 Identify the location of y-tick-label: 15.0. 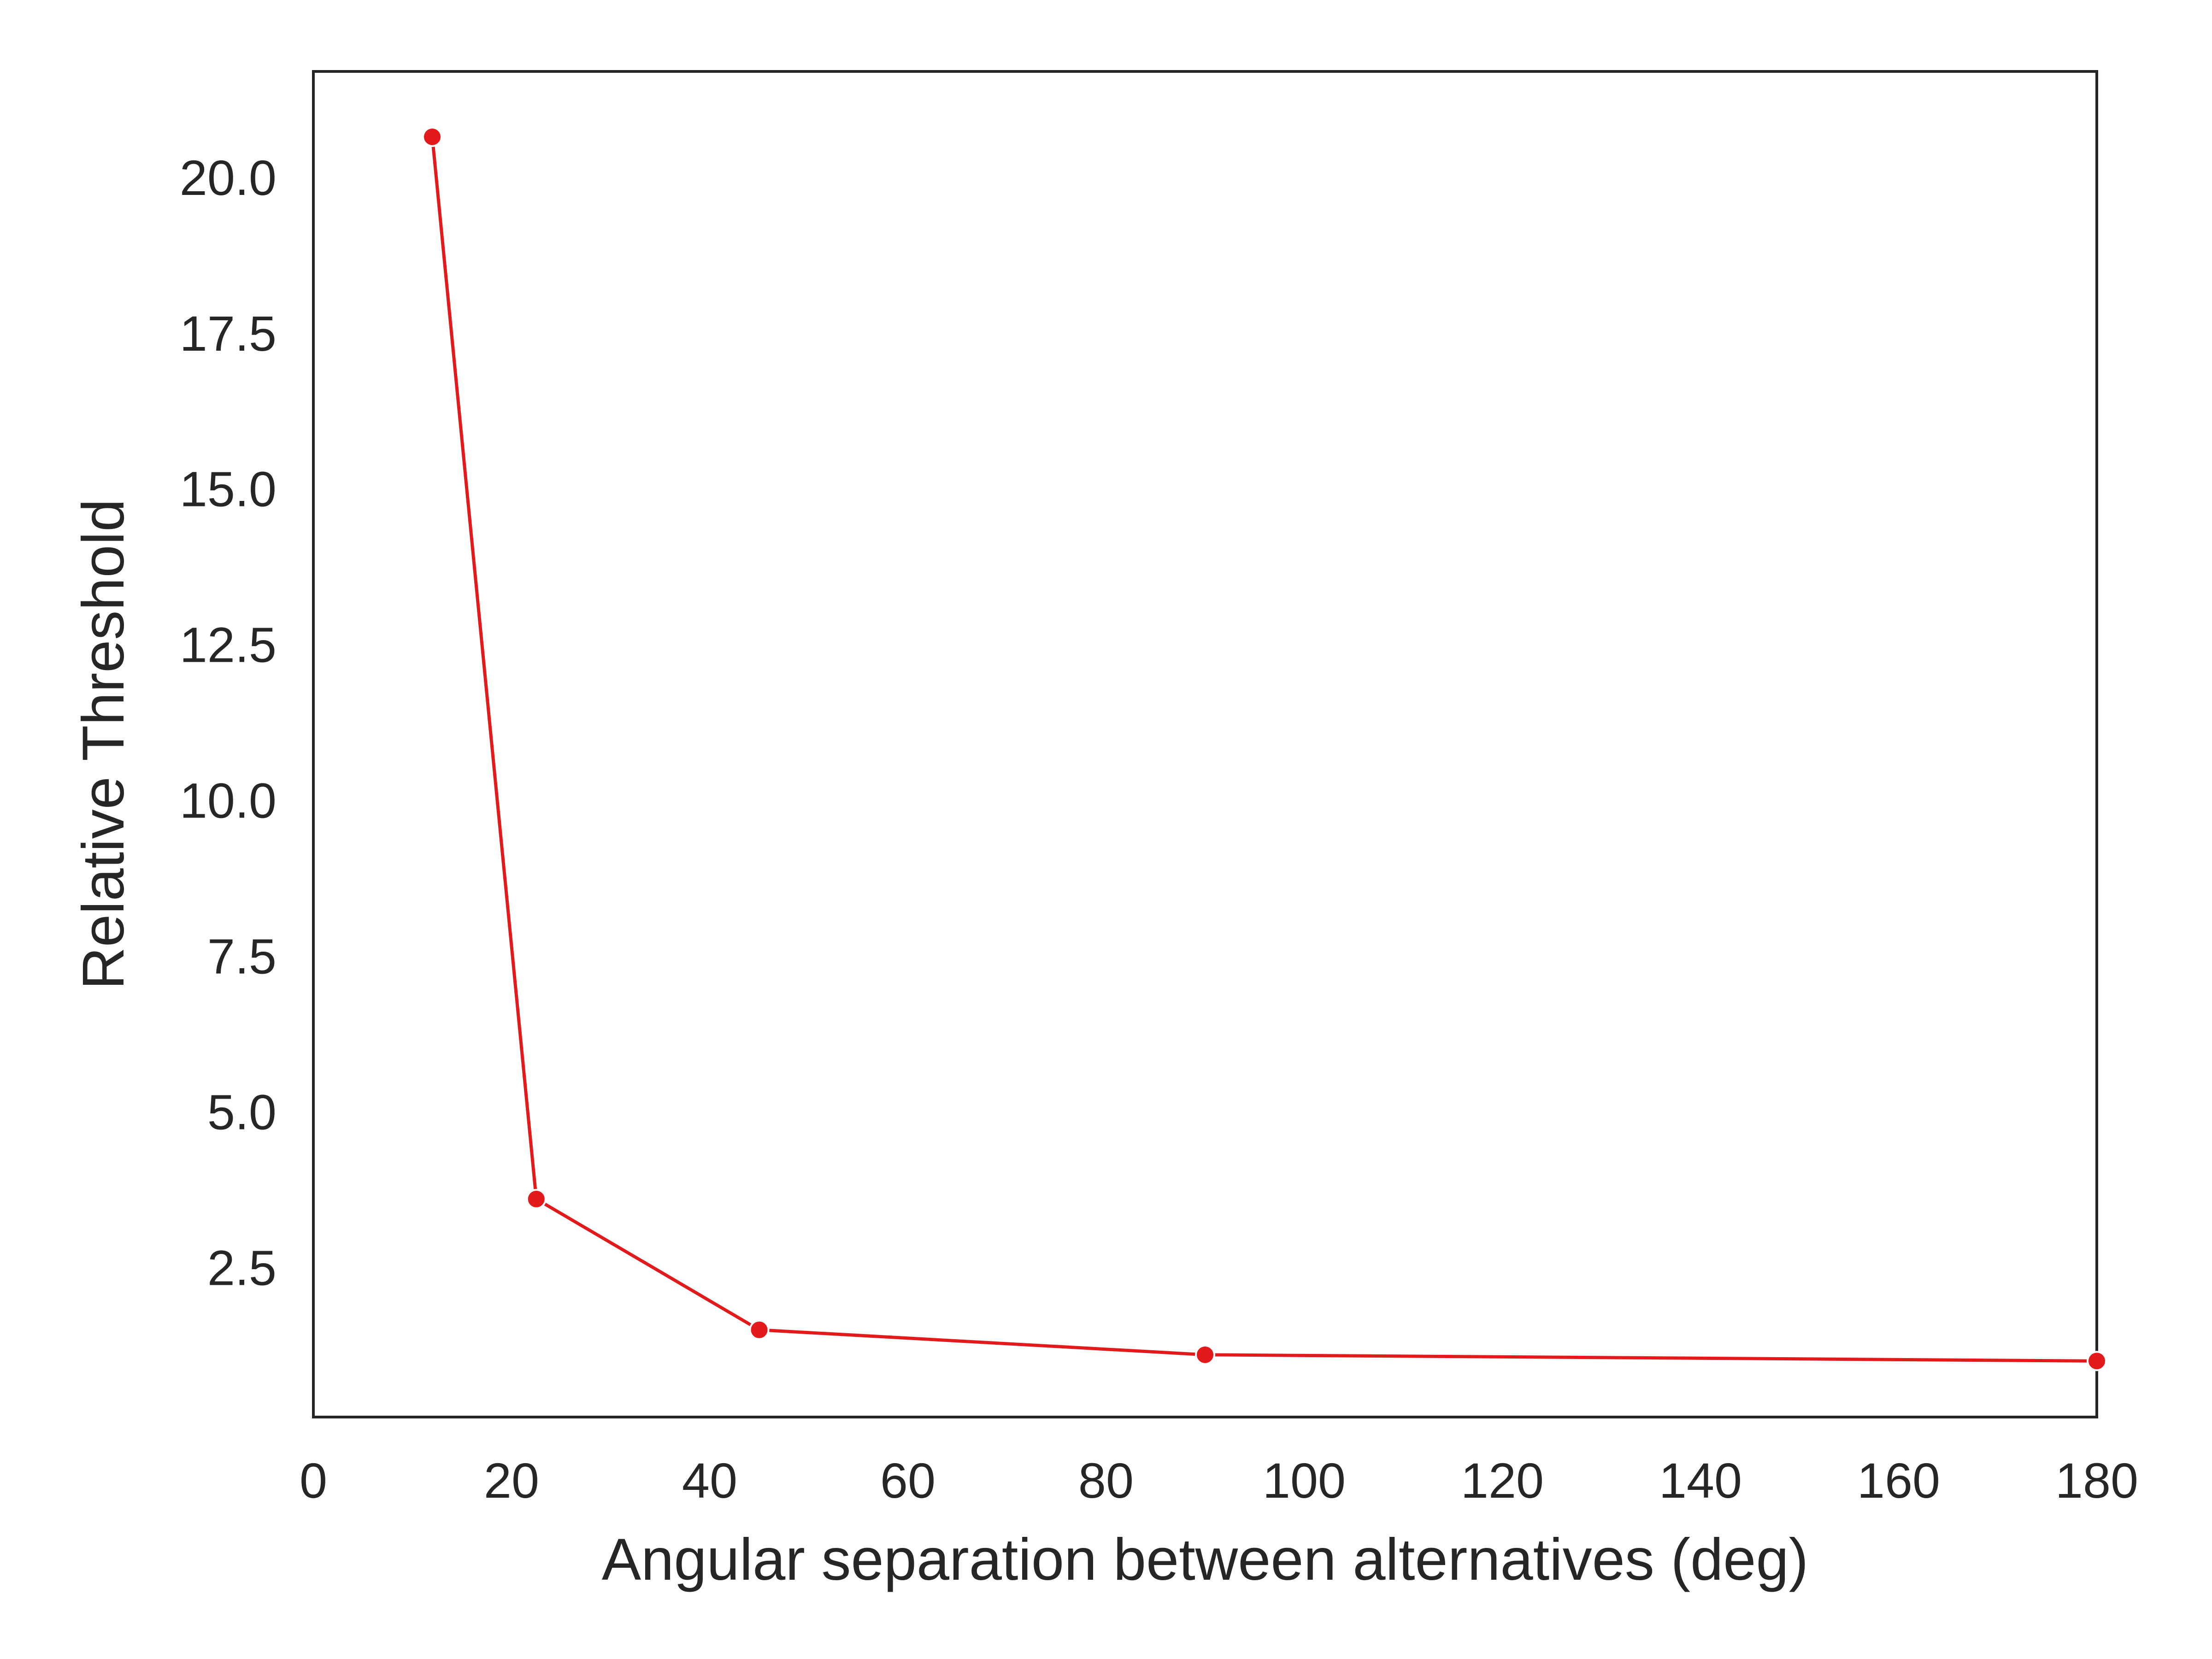
(228, 489).